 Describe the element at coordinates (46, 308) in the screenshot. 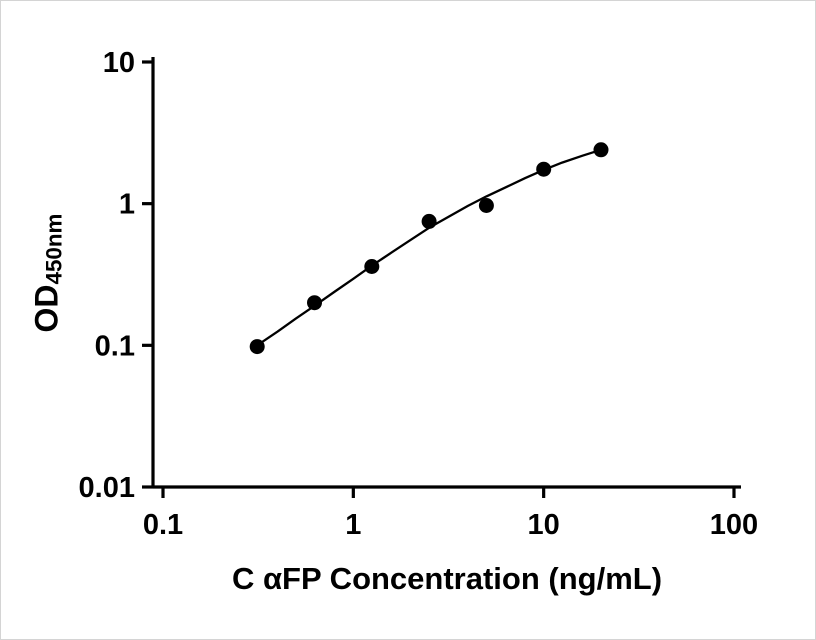

I see `y-axis-title-main: OD` at that location.